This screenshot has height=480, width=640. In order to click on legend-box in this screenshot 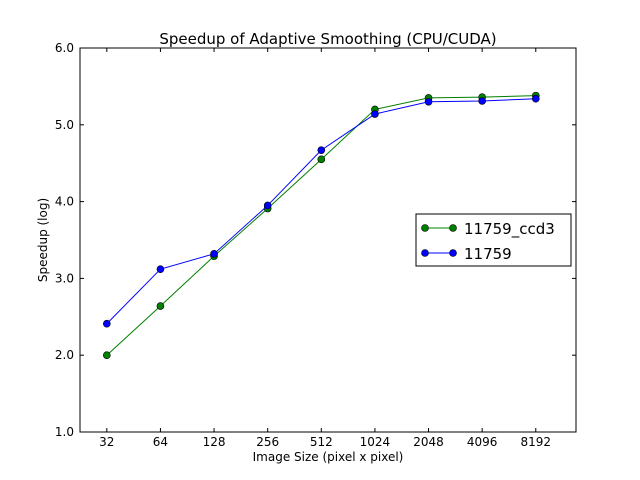, I will do `click(493, 240)`.